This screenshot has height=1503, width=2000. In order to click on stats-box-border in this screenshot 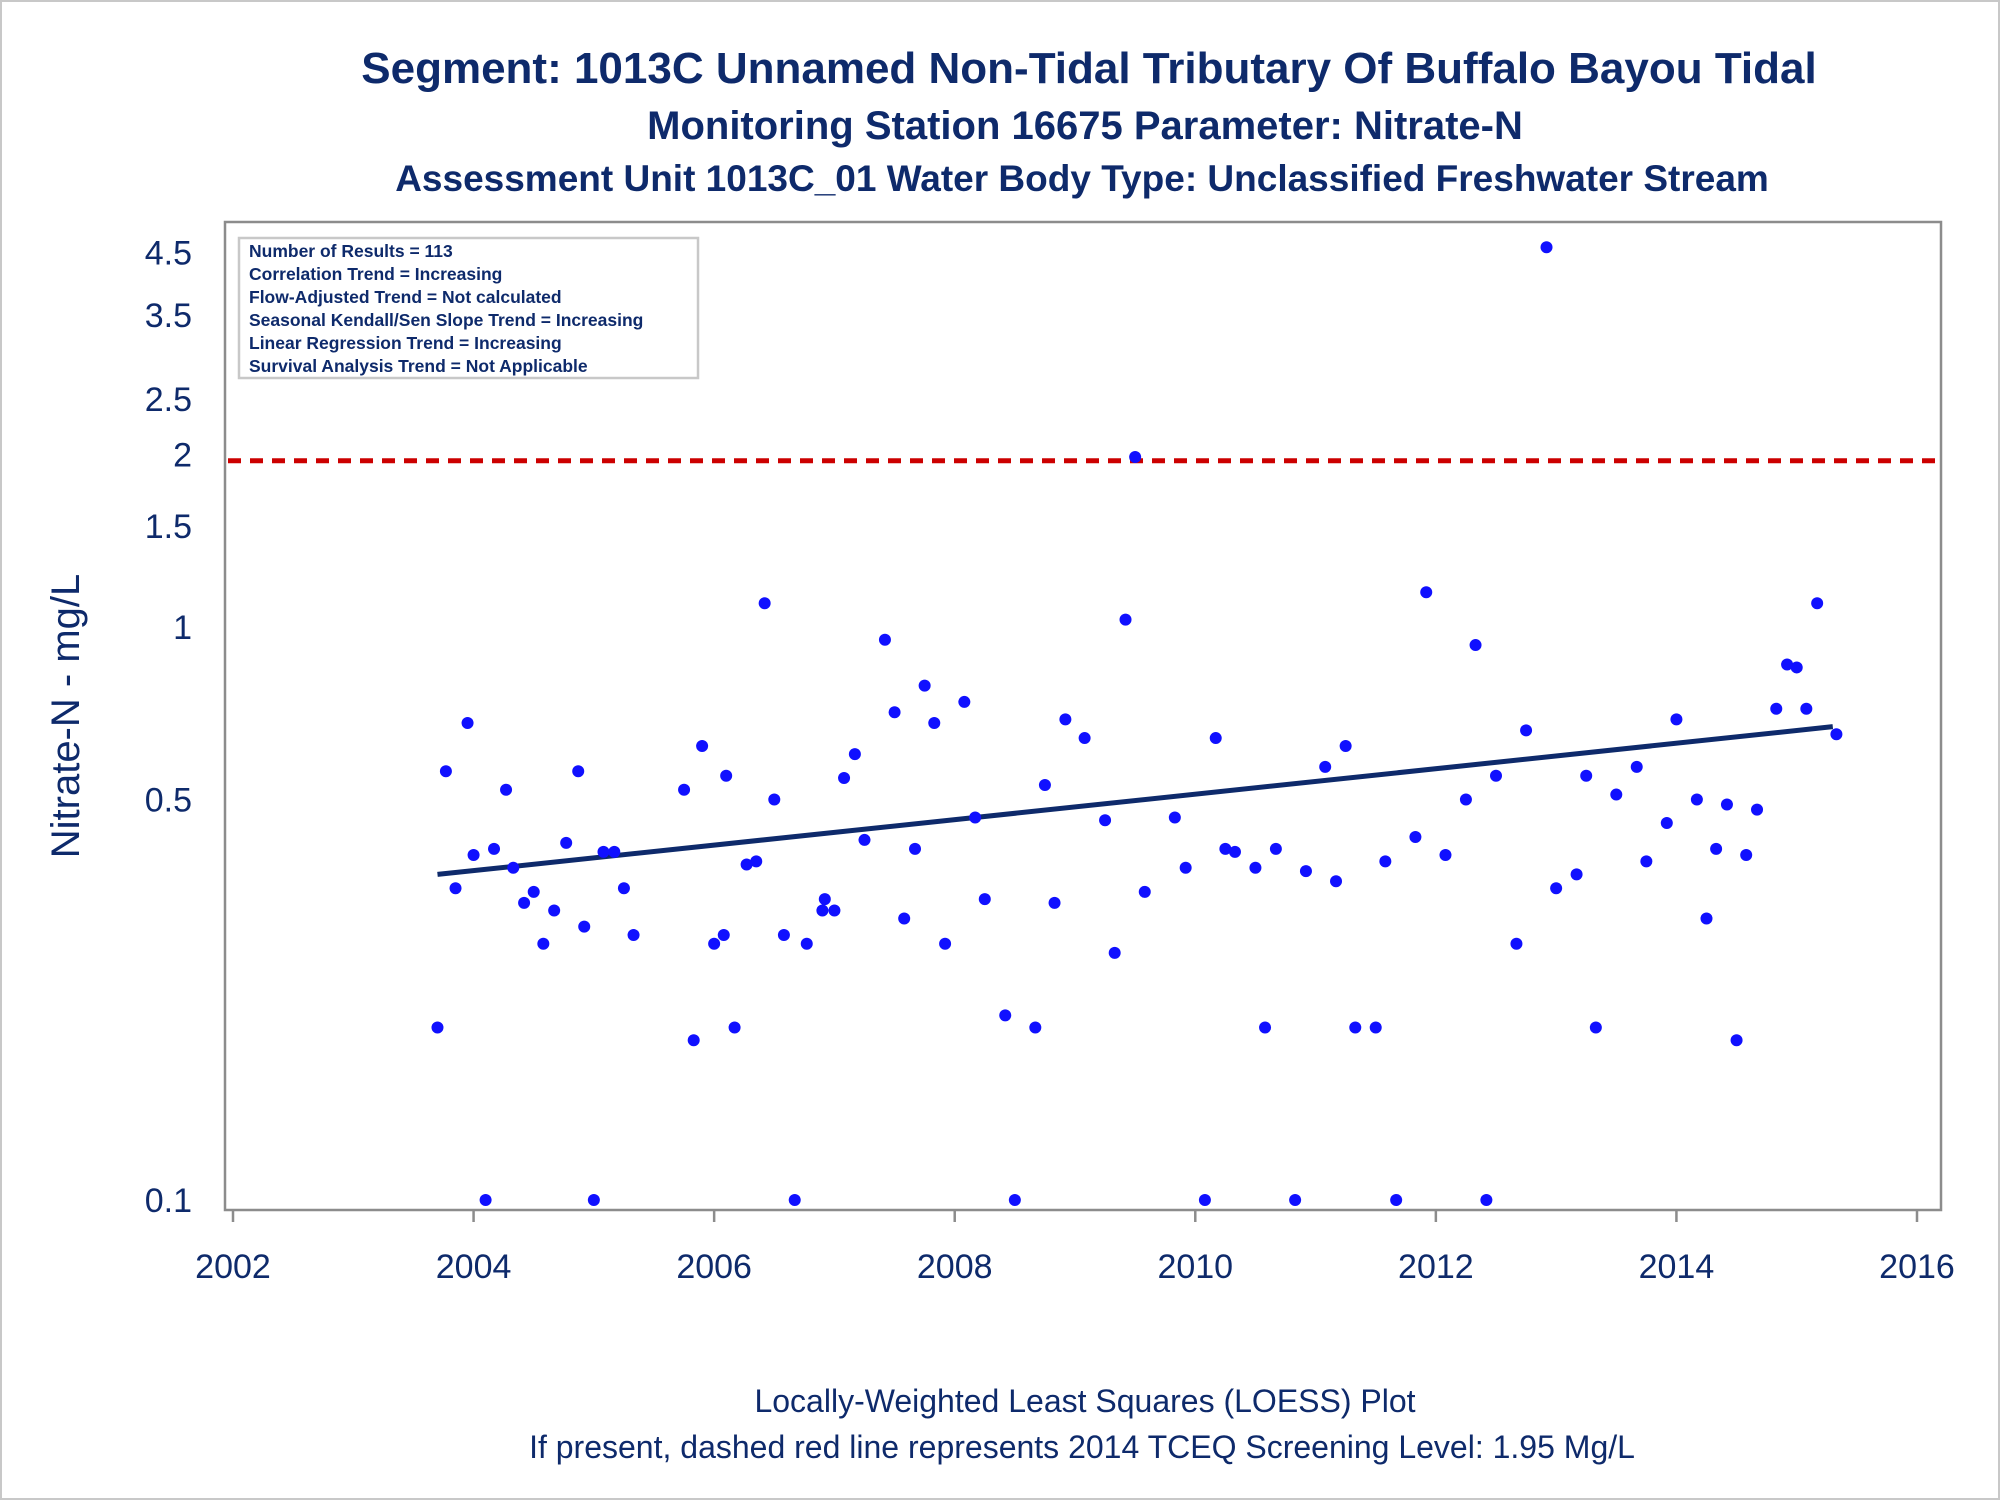, I will do `click(468, 308)`.